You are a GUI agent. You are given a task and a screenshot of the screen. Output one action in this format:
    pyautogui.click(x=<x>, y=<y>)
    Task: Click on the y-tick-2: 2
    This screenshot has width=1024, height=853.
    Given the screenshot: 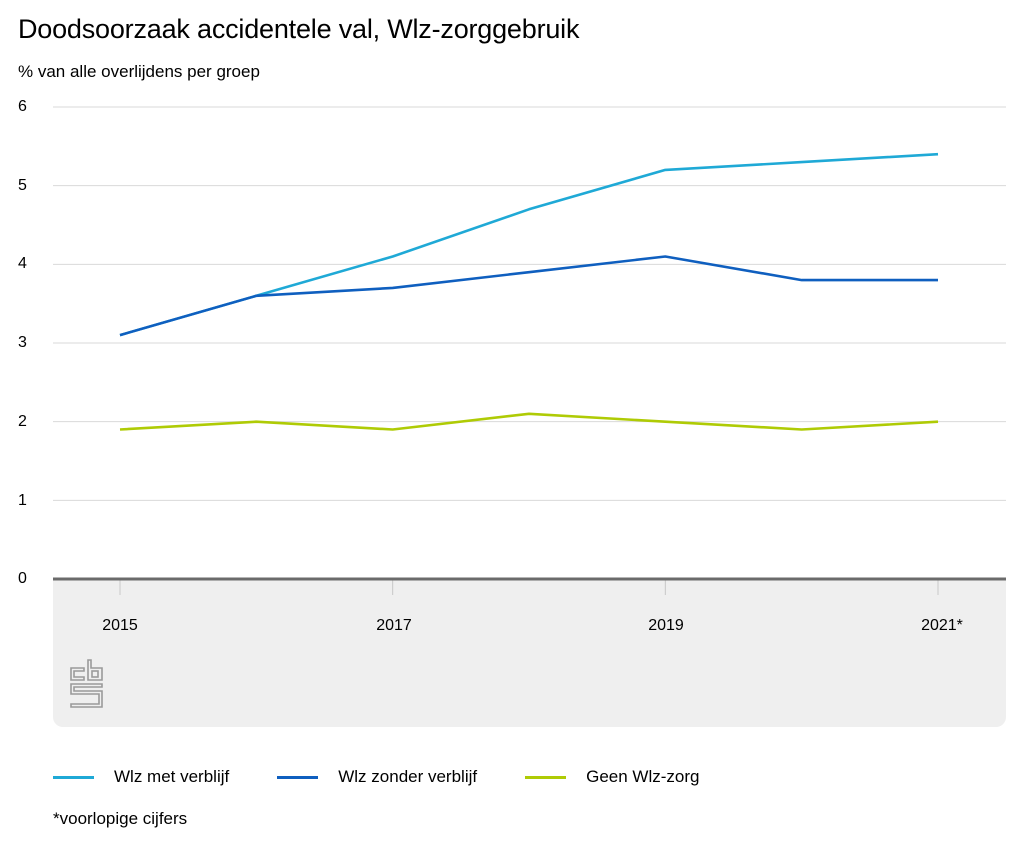 What is the action you would take?
    pyautogui.click(x=22, y=421)
    